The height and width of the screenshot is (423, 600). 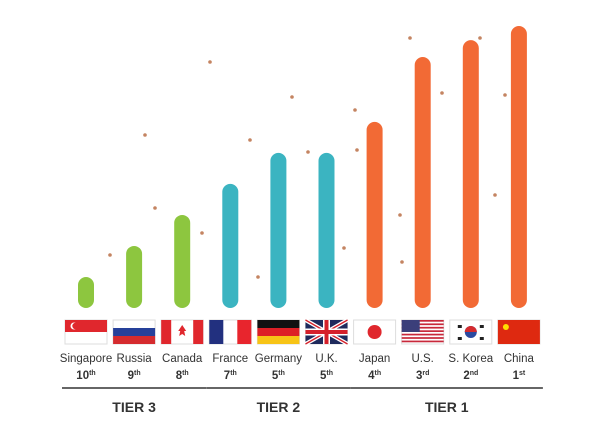 I want to click on bar-canada, so click(x=182, y=261).